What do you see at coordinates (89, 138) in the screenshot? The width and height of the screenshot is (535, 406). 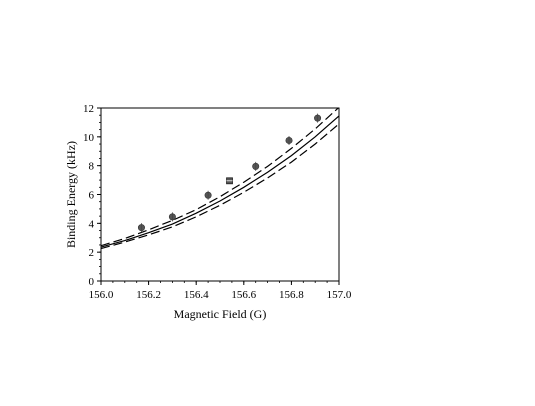 I see `y-tick-label: 10` at bounding box center [89, 138].